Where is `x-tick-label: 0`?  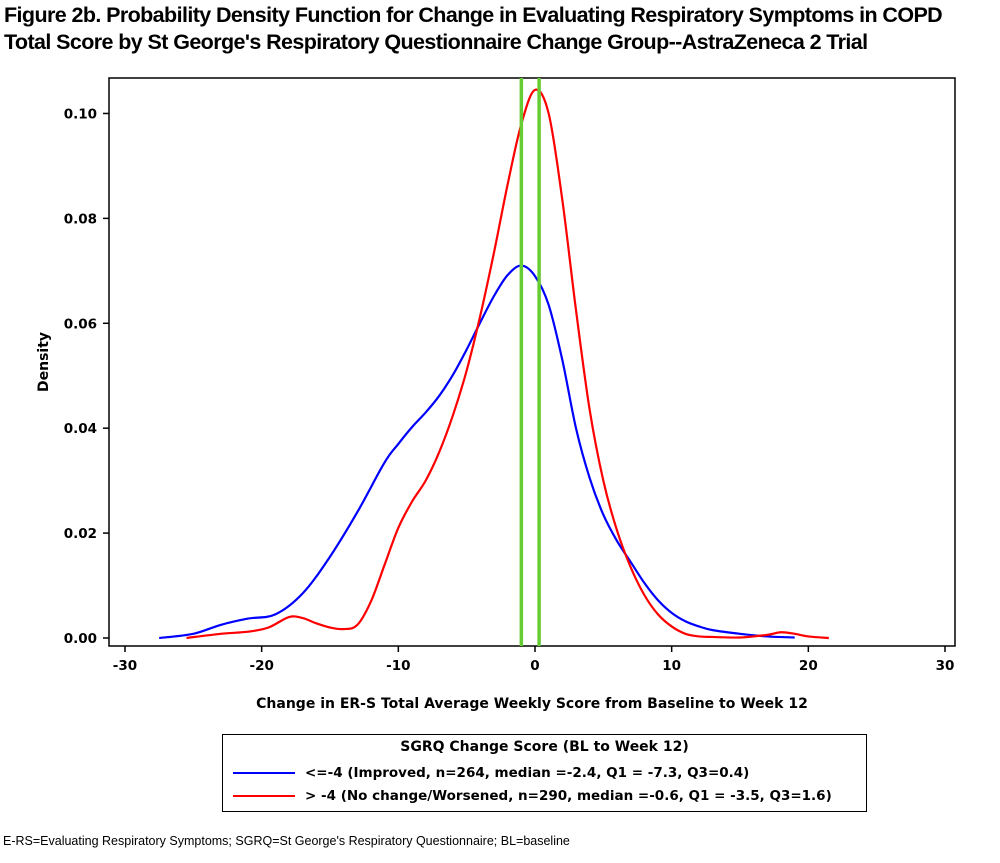 x-tick-label: 0 is located at coordinates (534, 666).